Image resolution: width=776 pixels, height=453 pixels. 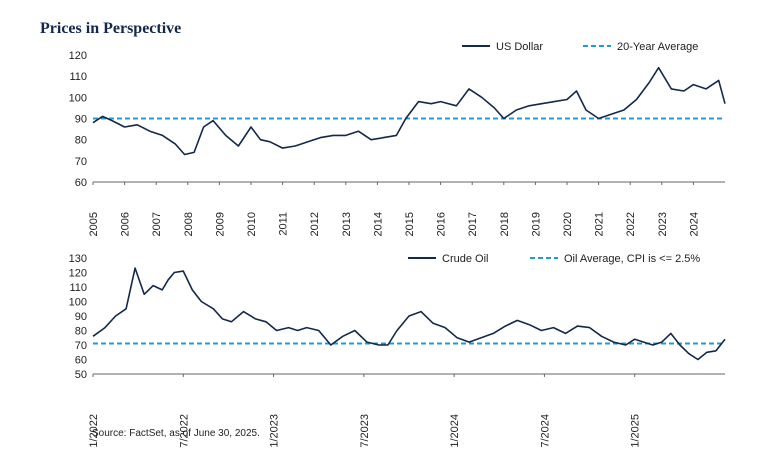 What do you see at coordinates (657, 47) in the screenshot?
I see `usd-legend-average-label: 20-Year Average` at bounding box center [657, 47].